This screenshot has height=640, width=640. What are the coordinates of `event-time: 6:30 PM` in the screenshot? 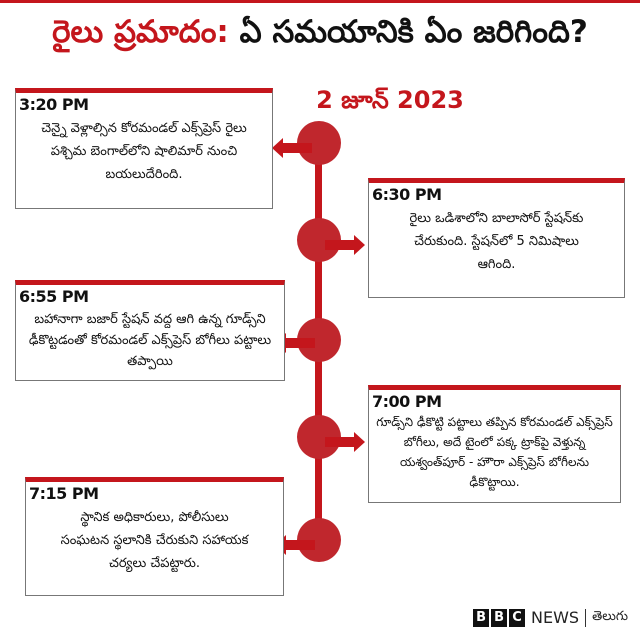 It's located at (407, 194).